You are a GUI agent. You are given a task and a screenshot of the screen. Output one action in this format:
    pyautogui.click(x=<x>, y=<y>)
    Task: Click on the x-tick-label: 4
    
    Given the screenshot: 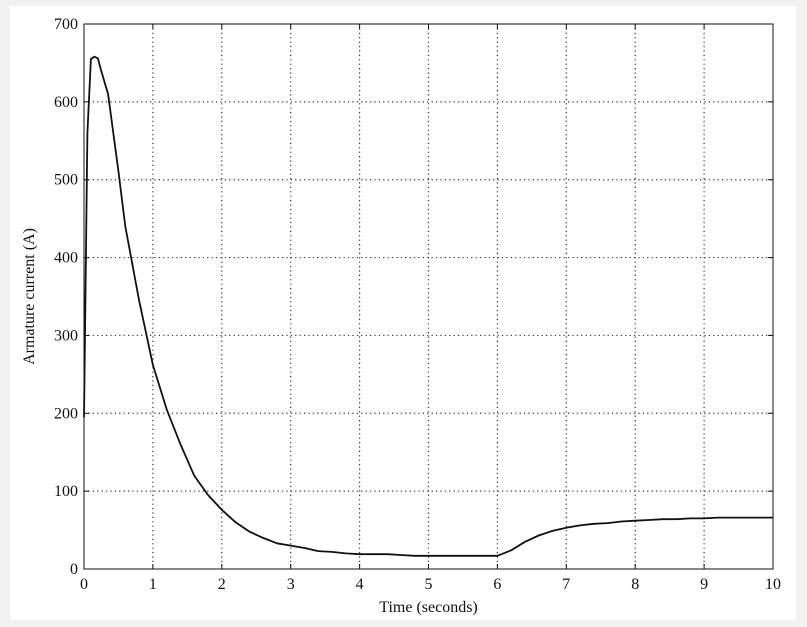 What is the action you would take?
    pyautogui.click(x=360, y=584)
    